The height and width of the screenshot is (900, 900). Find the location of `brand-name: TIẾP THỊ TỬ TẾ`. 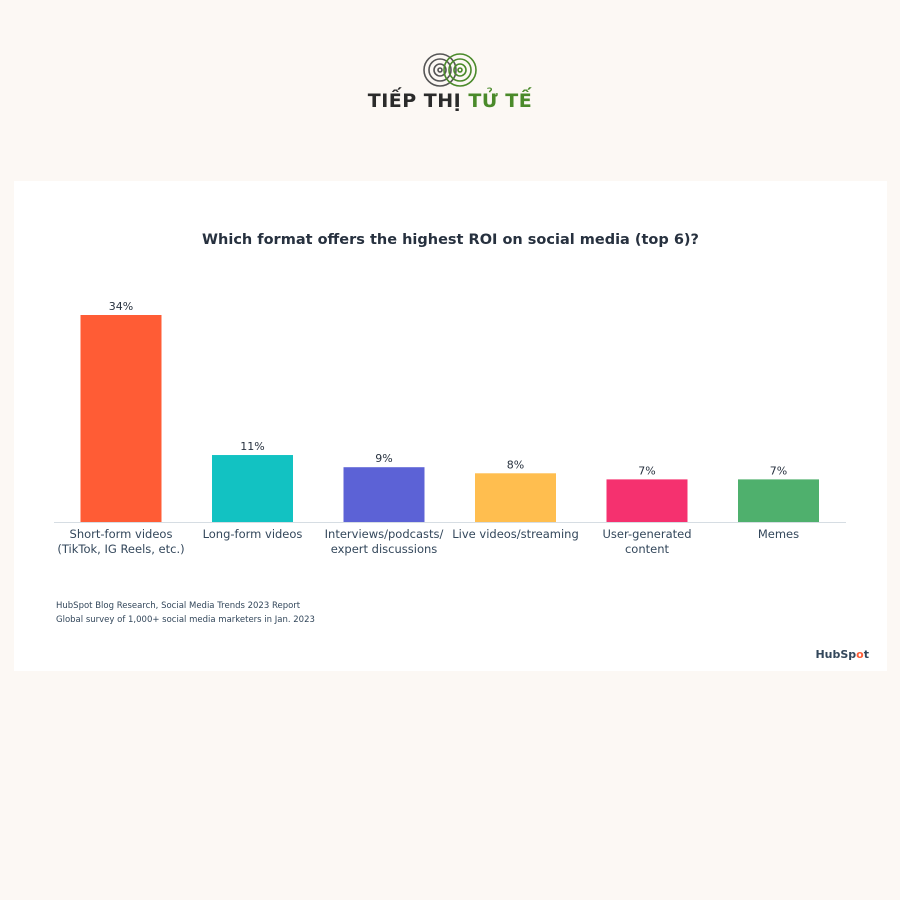

brand-name: TIẾP THỊ TỬ TẾ is located at coordinates (450, 101).